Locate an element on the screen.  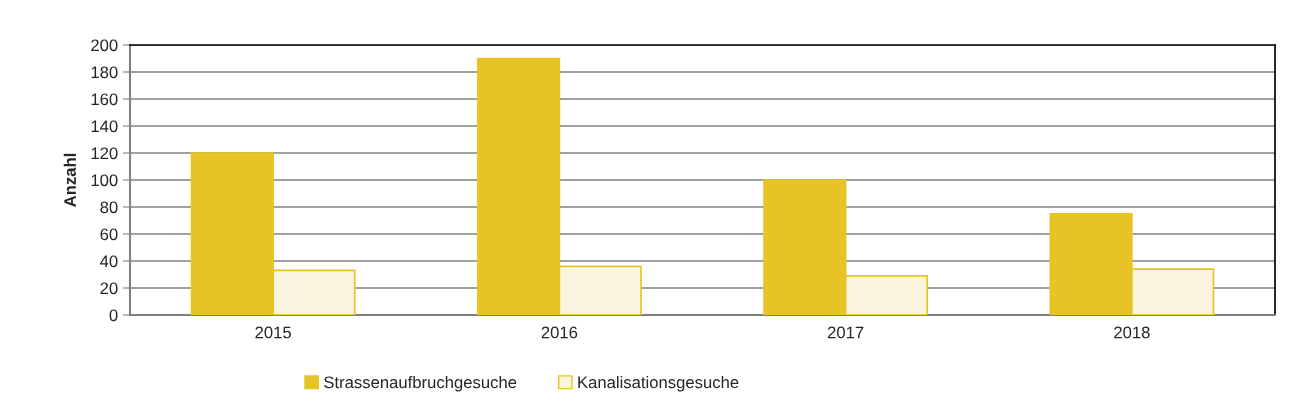
y-tick-label: 160 is located at coordinates (104, 99).